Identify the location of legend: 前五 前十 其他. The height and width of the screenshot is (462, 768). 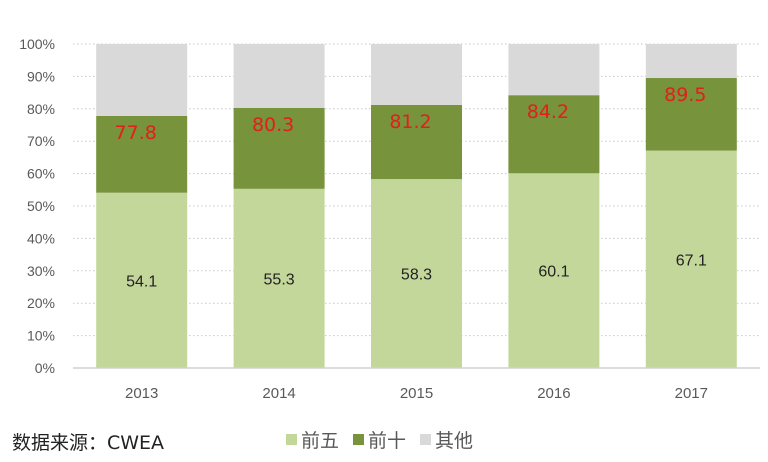
(379, 439).